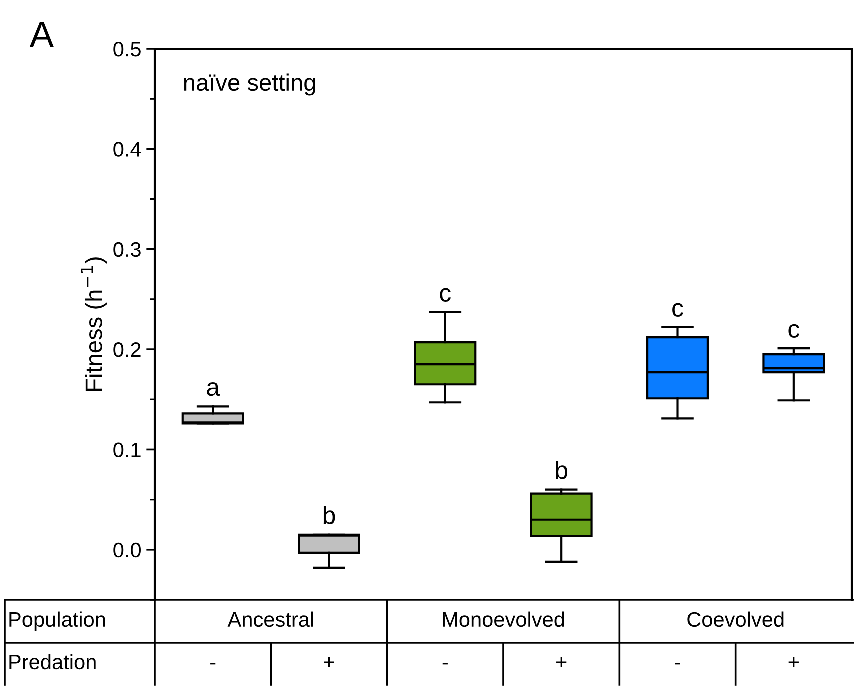 This screenshot has height=687, width=854. I want to click on y-axis-title: Fitness (h$^{−1}$), so click(94, 325).